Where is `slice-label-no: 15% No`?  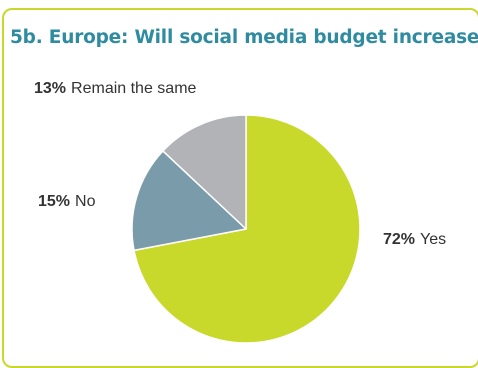
slice-label-no: 15% No is located at coordinates (67, 201).